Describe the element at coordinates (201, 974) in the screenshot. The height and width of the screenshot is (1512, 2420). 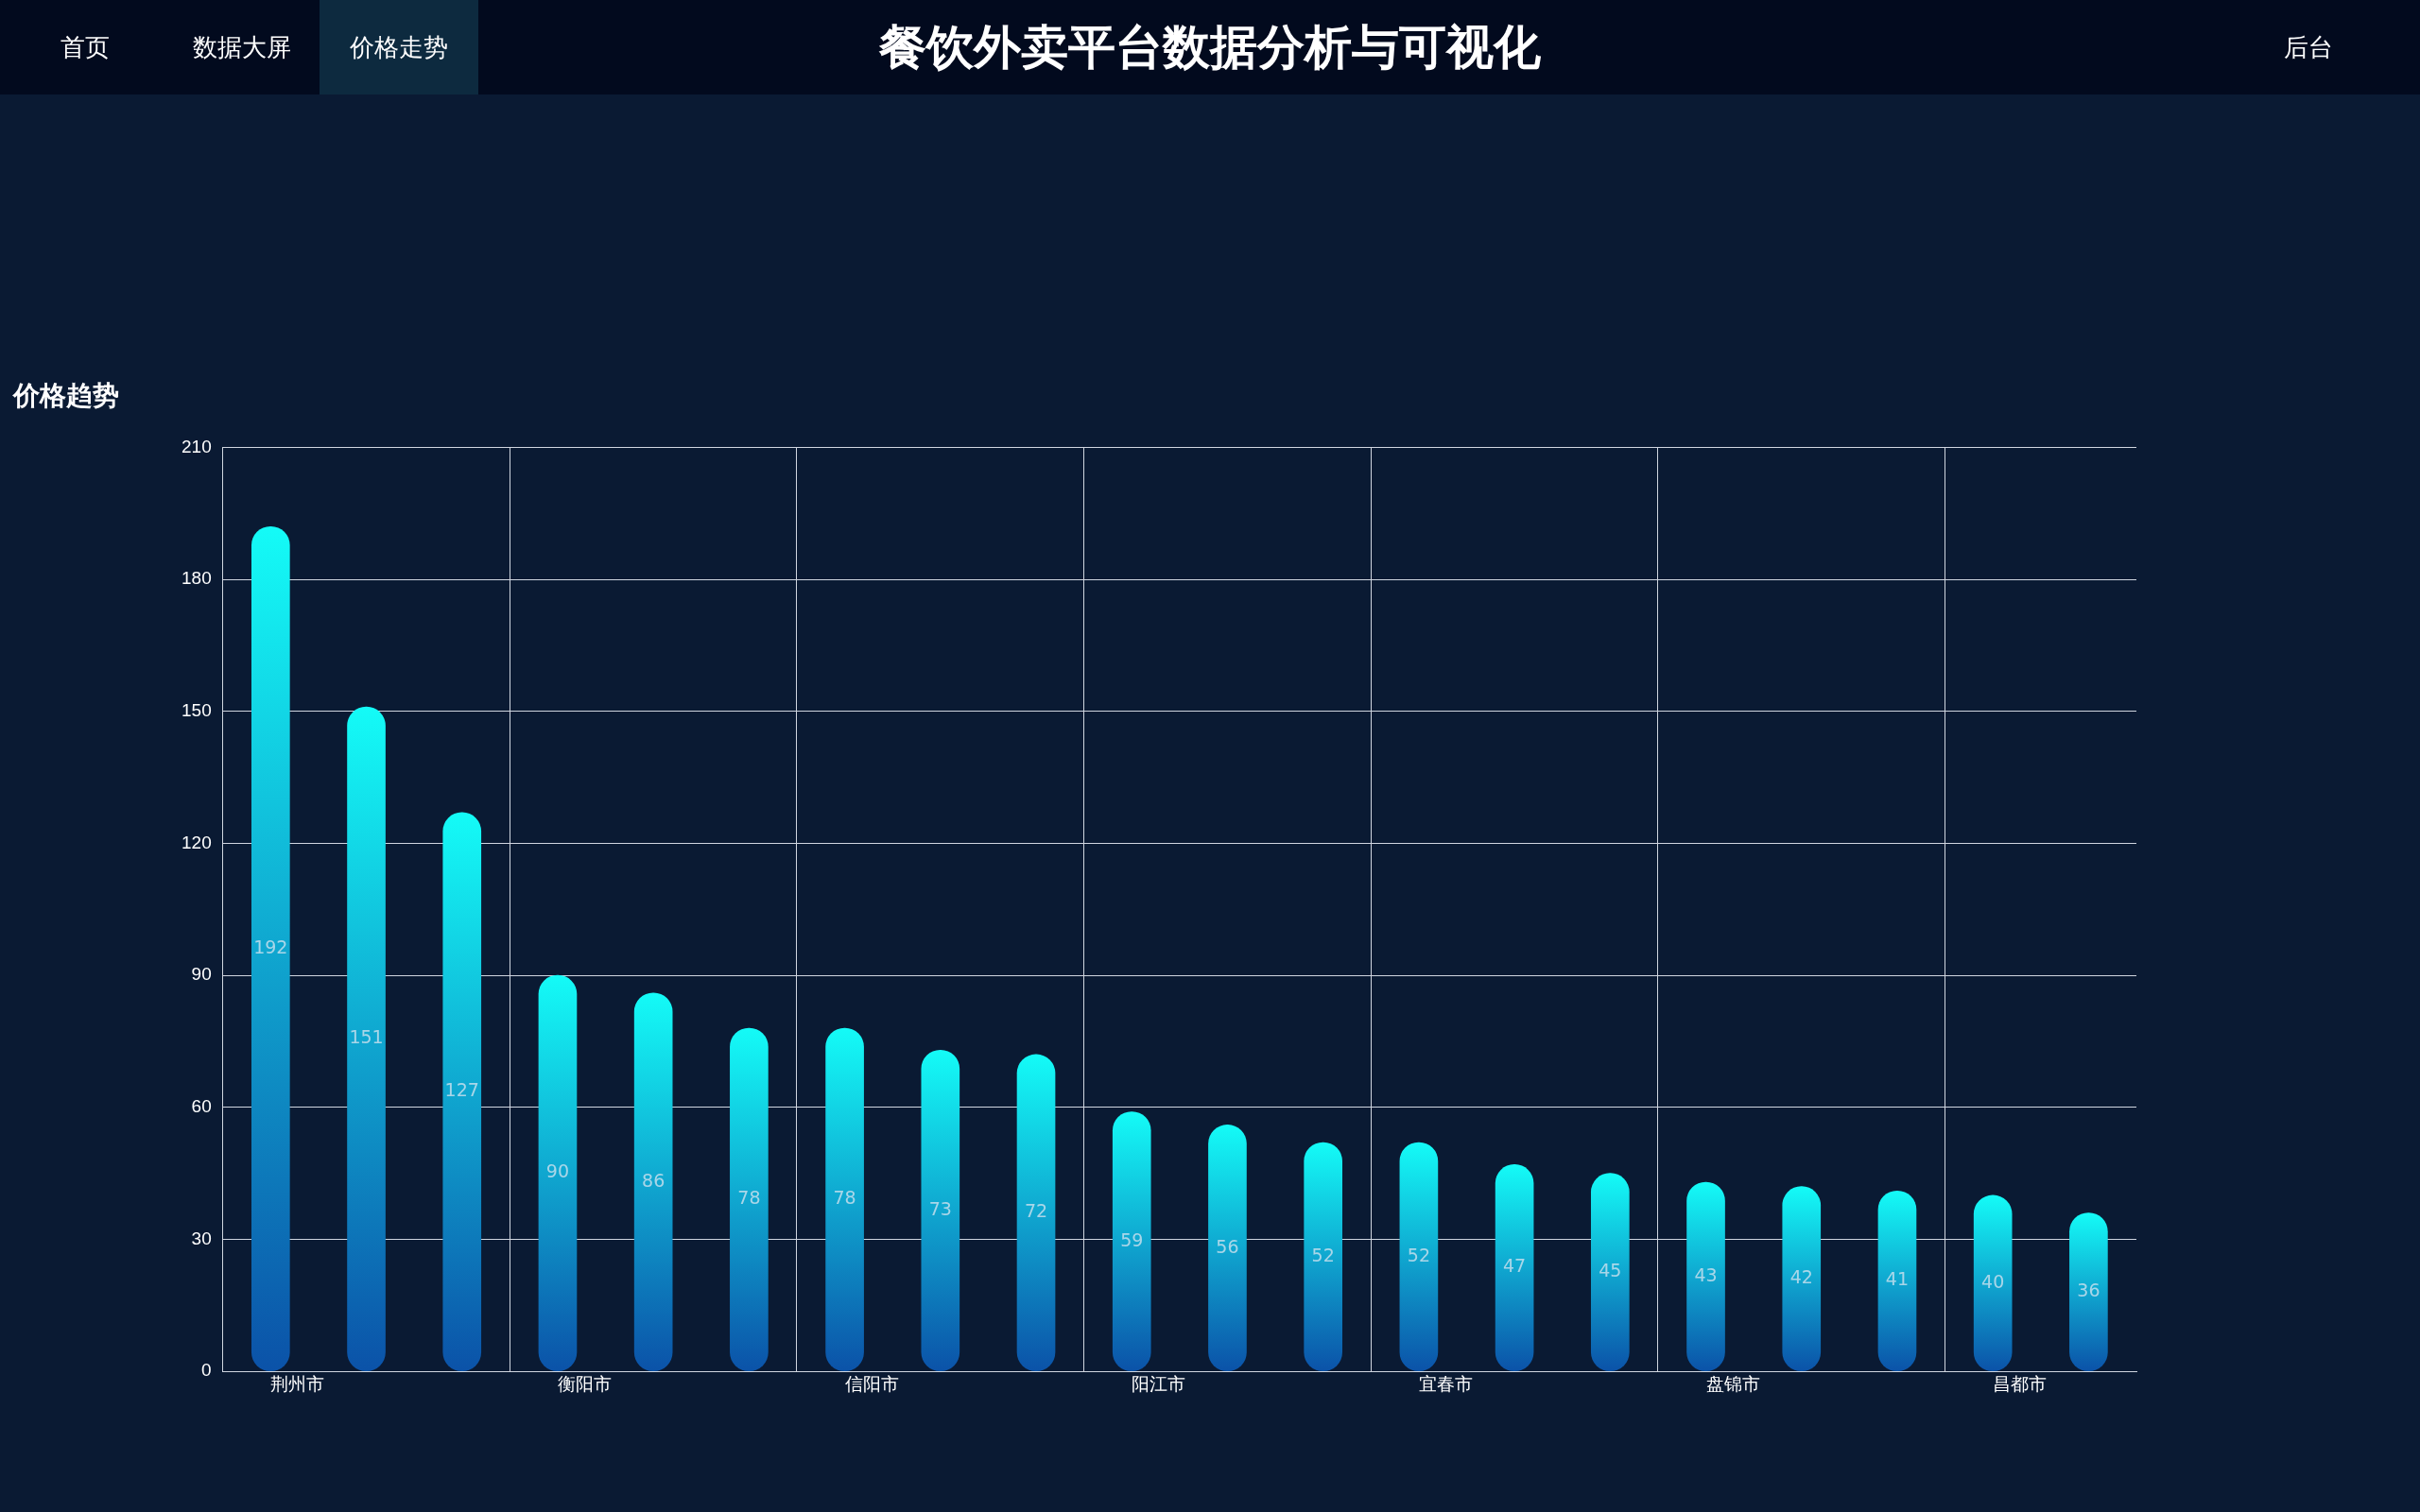
I see `y-tick-label: 90` at that location.